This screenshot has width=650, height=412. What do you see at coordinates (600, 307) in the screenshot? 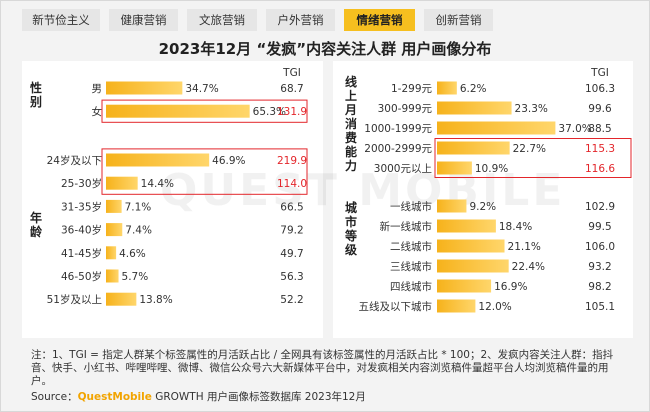
I see `tgi-value: 105.1` at bounding box center [600, 307].